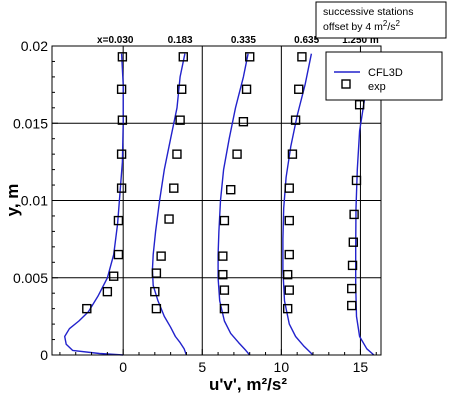 This screenshot has width=450, height=401. I want to click on offset-note-line2: offset by 4 m2/s2, so click(362, 26).